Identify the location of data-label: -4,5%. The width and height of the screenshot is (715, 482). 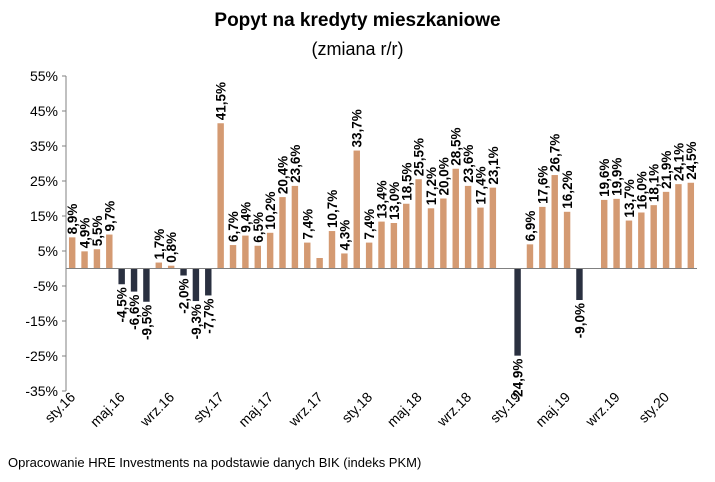
(122, 304).